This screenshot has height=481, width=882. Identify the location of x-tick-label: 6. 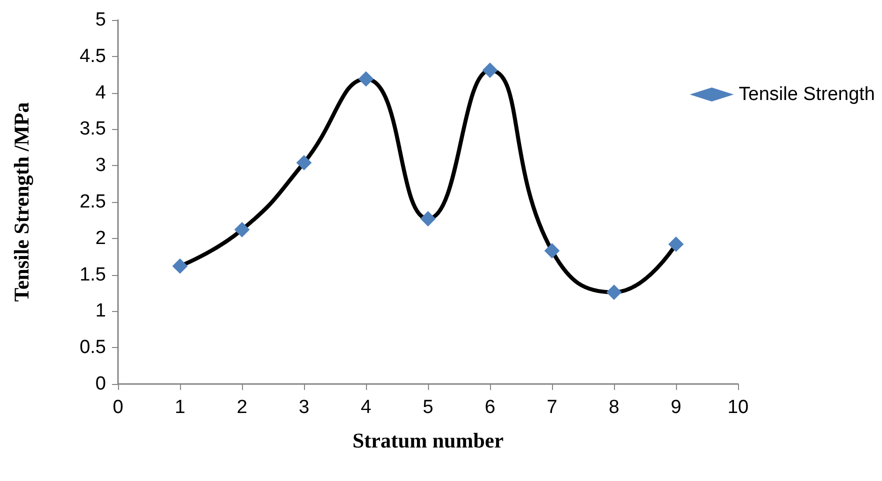
(490, 407).